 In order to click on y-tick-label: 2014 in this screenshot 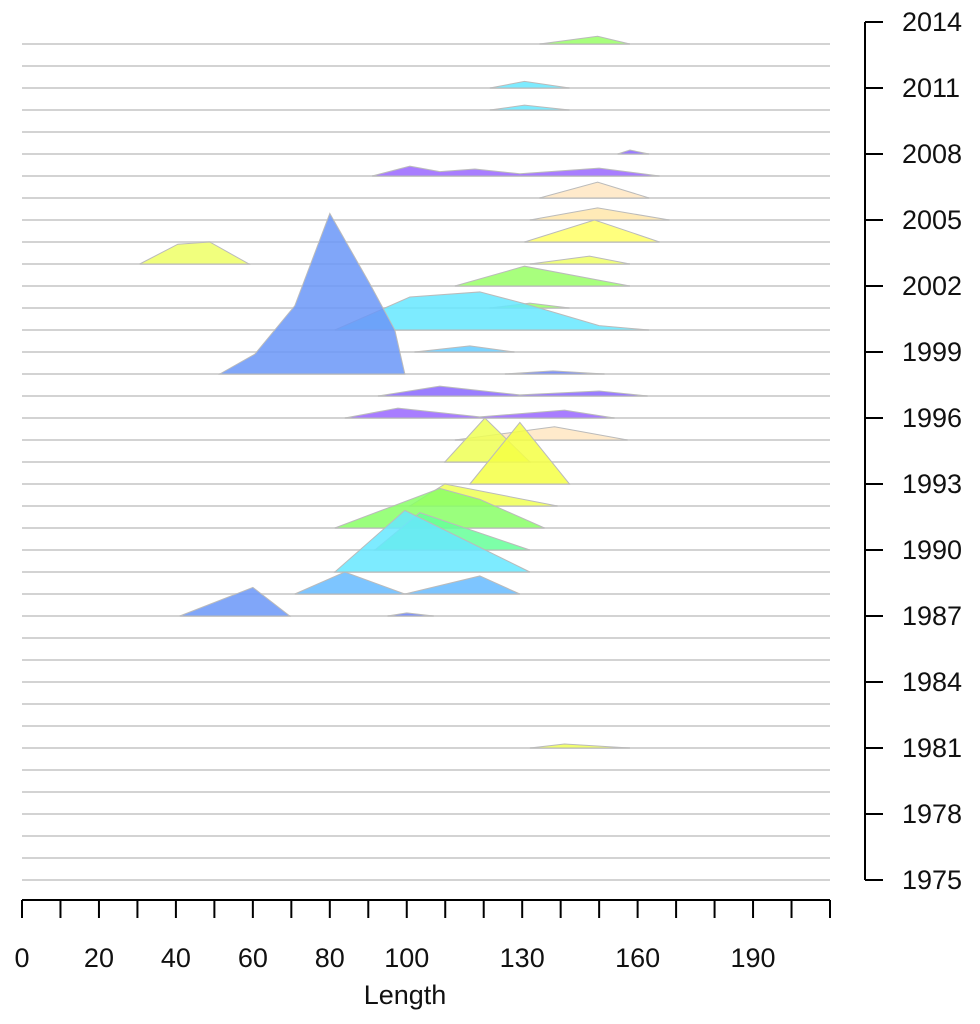, I will do `click(932, 22)`.